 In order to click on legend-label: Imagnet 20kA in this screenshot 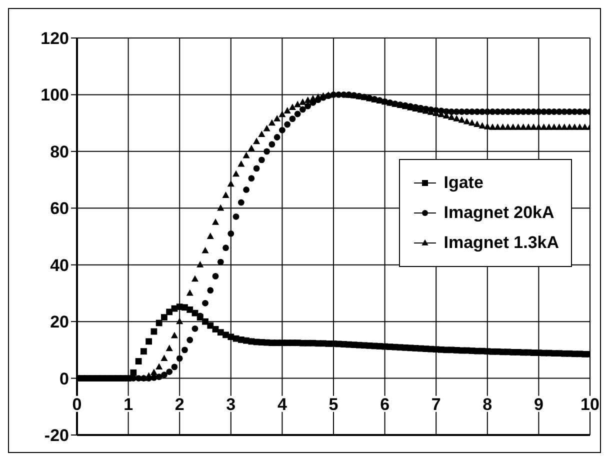, I will do `click(499, 213)`.